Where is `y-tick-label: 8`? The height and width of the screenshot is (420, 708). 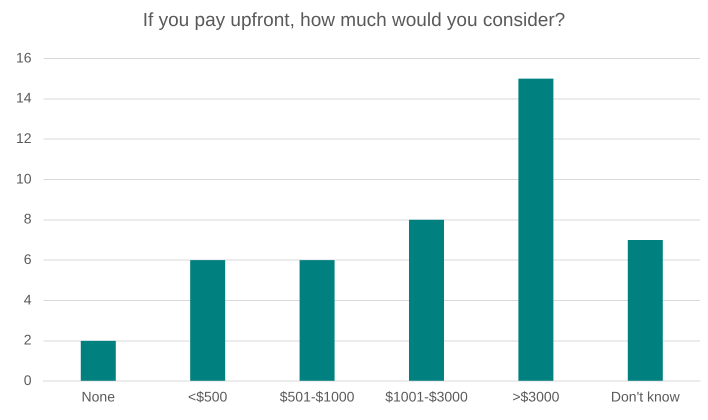 y-tick-label: 8 is located at coordinates (28, 218).